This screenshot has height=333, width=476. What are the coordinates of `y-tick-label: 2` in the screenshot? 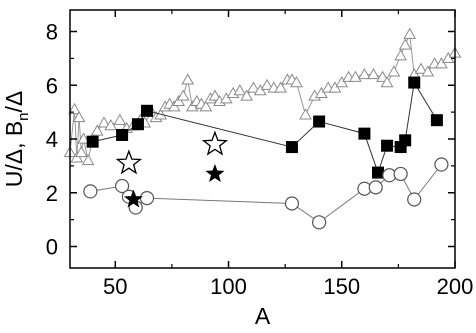 It's located at (52, 193).